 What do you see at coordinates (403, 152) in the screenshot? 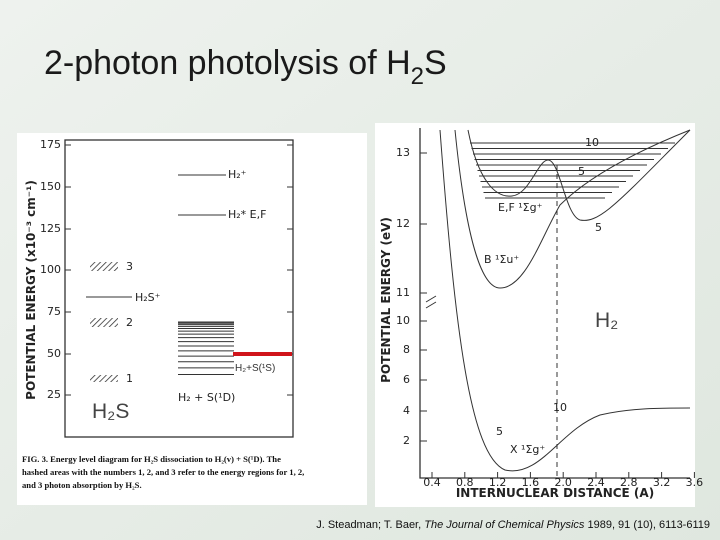
I see `y-tick-label: 13` at bounding box center [403, 152].